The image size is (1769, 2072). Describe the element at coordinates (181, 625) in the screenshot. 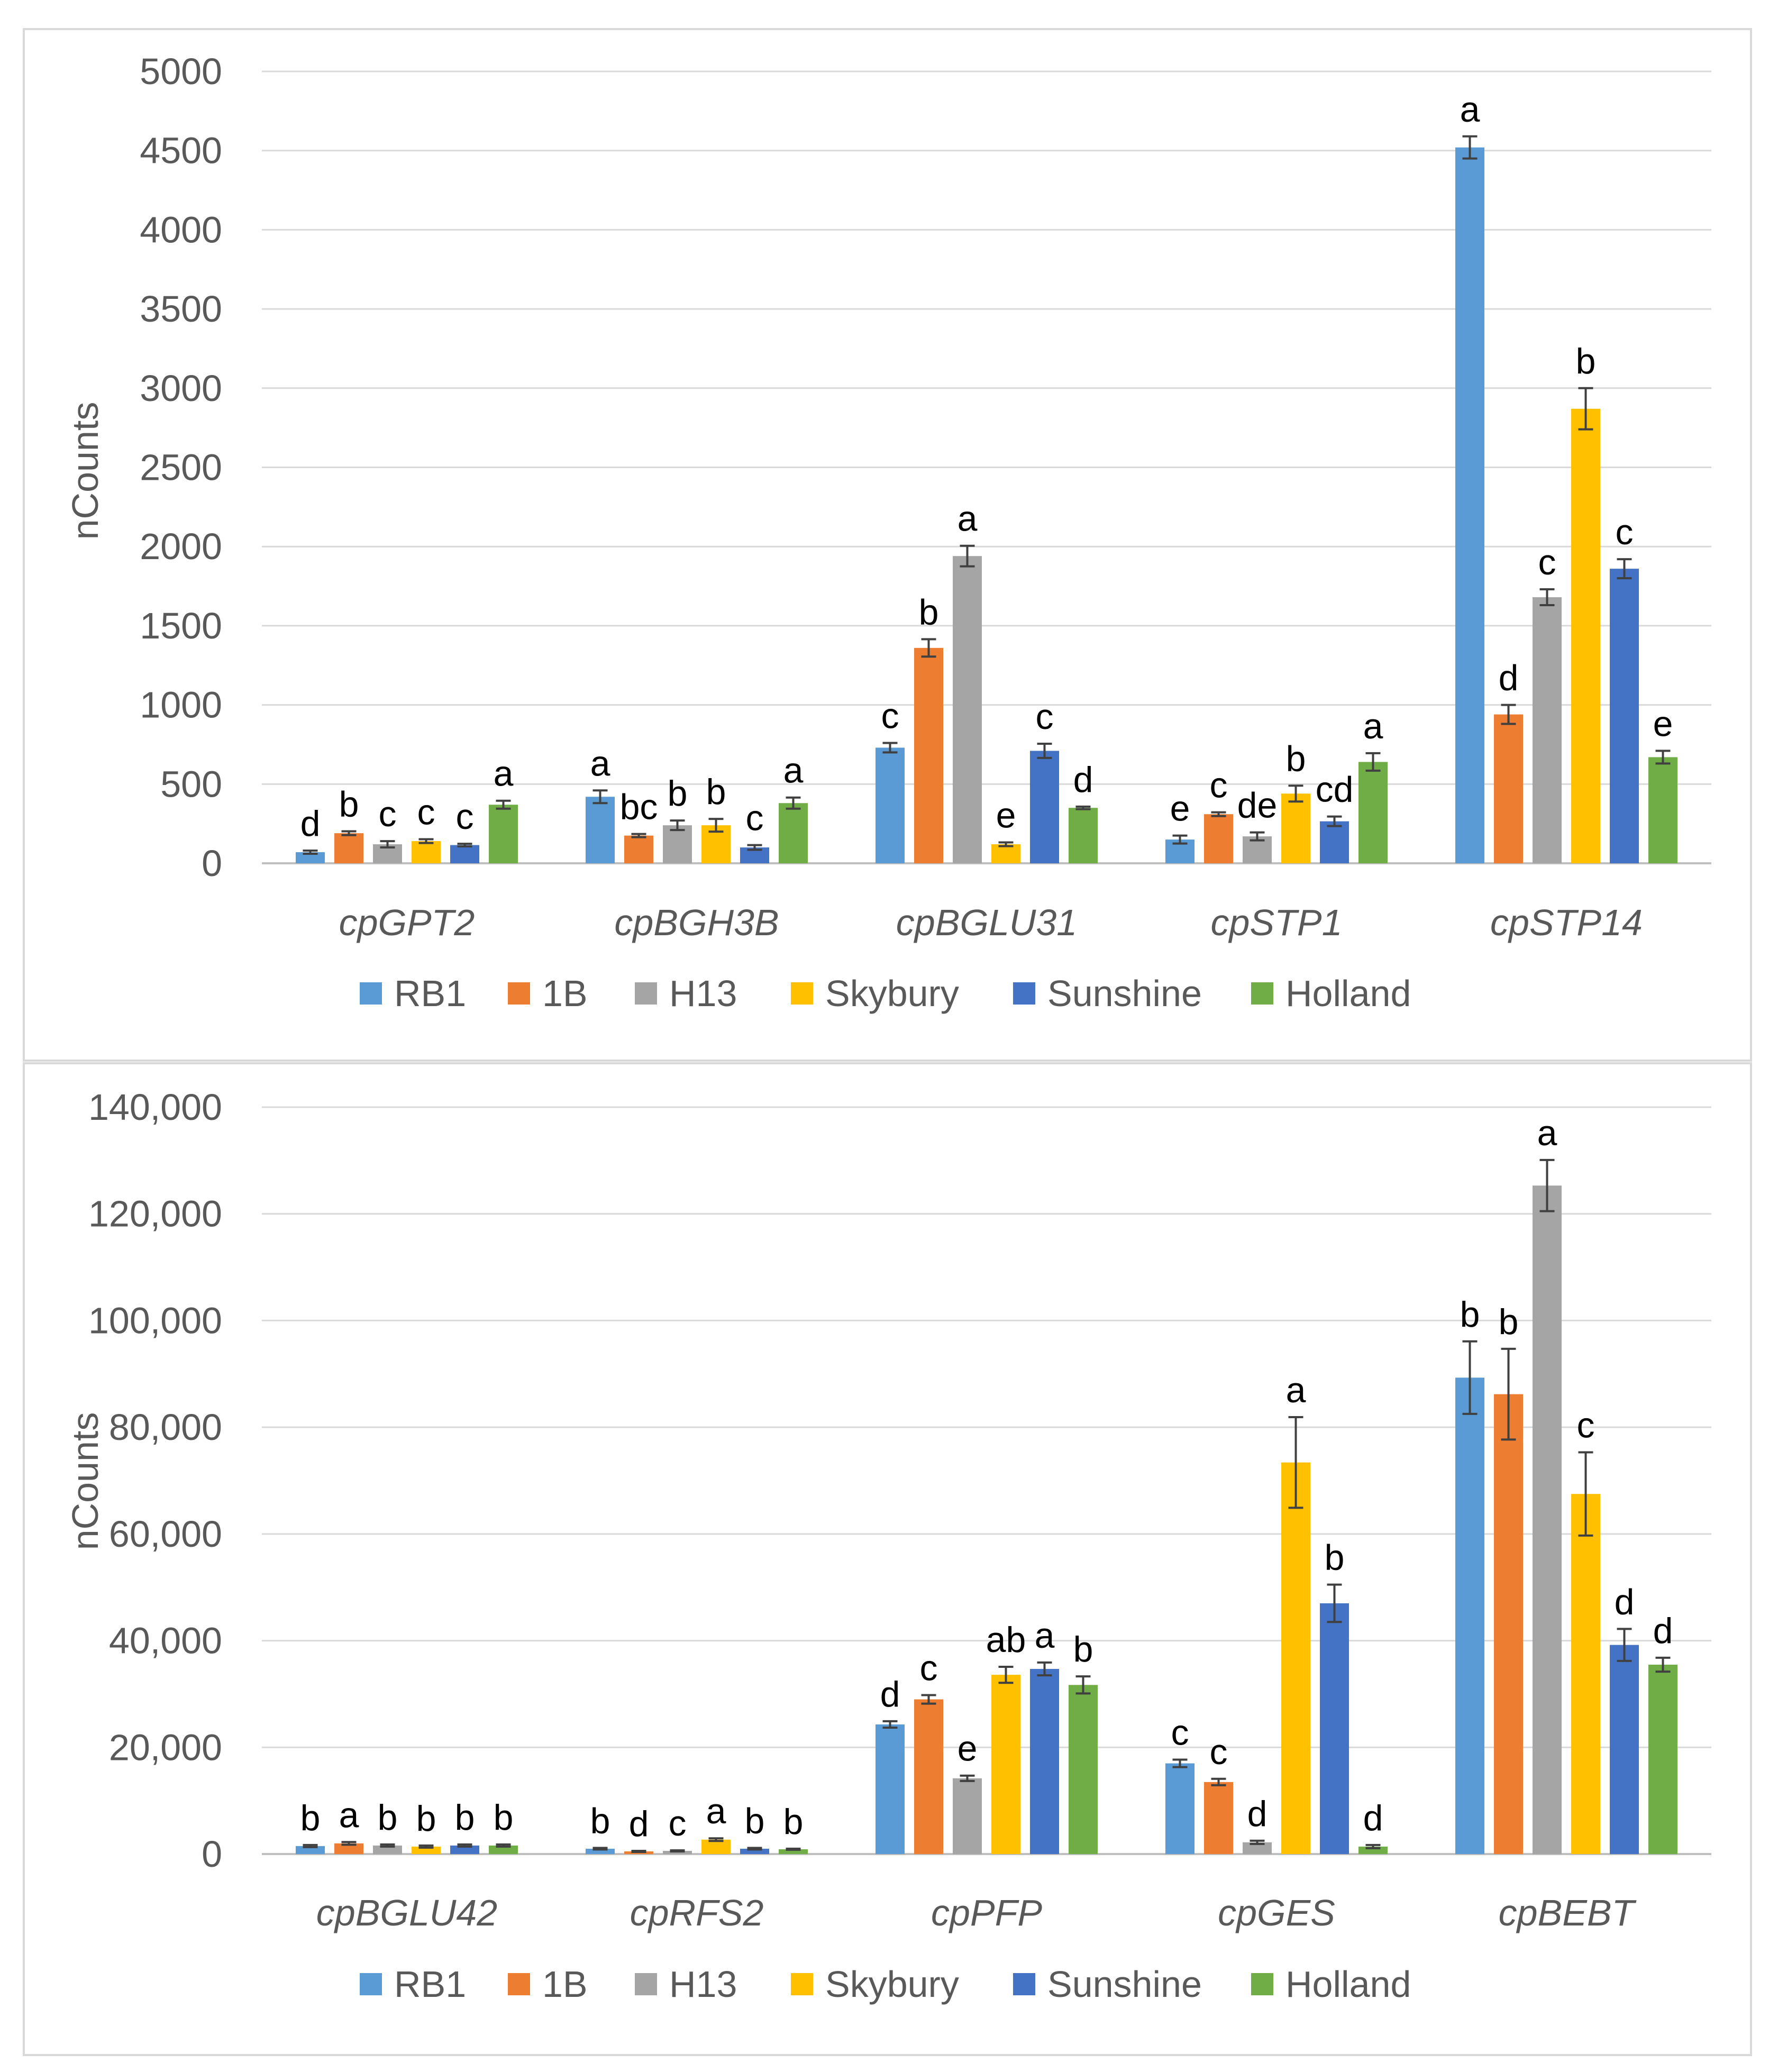

I see `y-tick-label: 1500` at that location.